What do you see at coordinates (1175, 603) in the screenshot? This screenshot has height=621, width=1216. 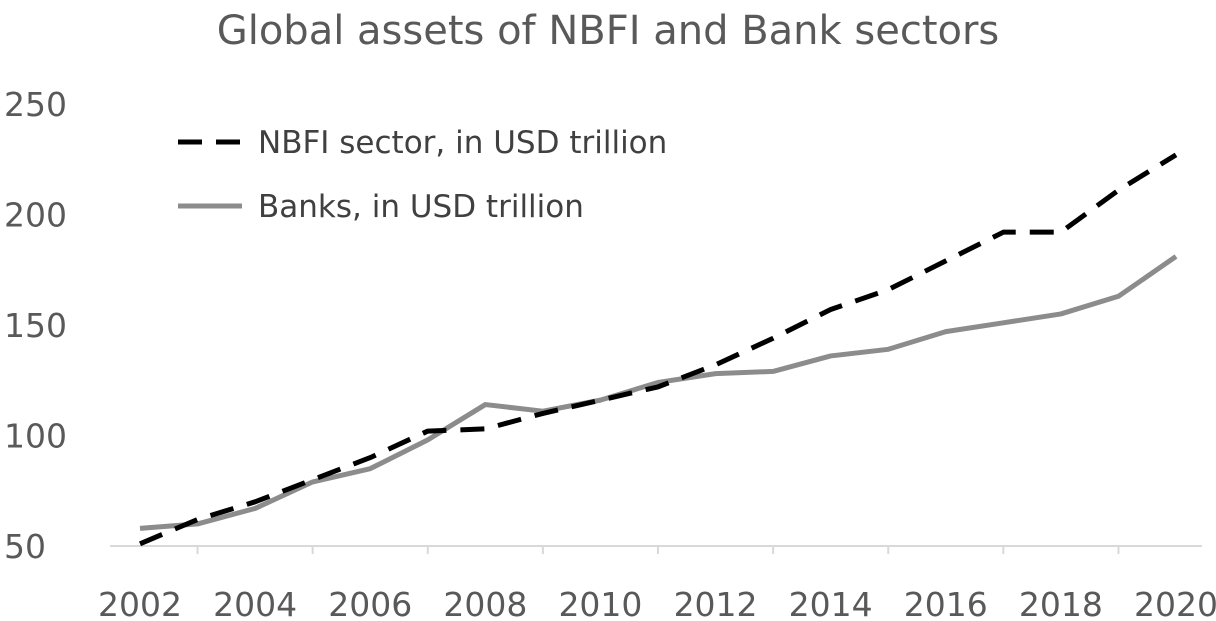 I see `x-tick-label: 2020` at bounding box center [1175, 603].